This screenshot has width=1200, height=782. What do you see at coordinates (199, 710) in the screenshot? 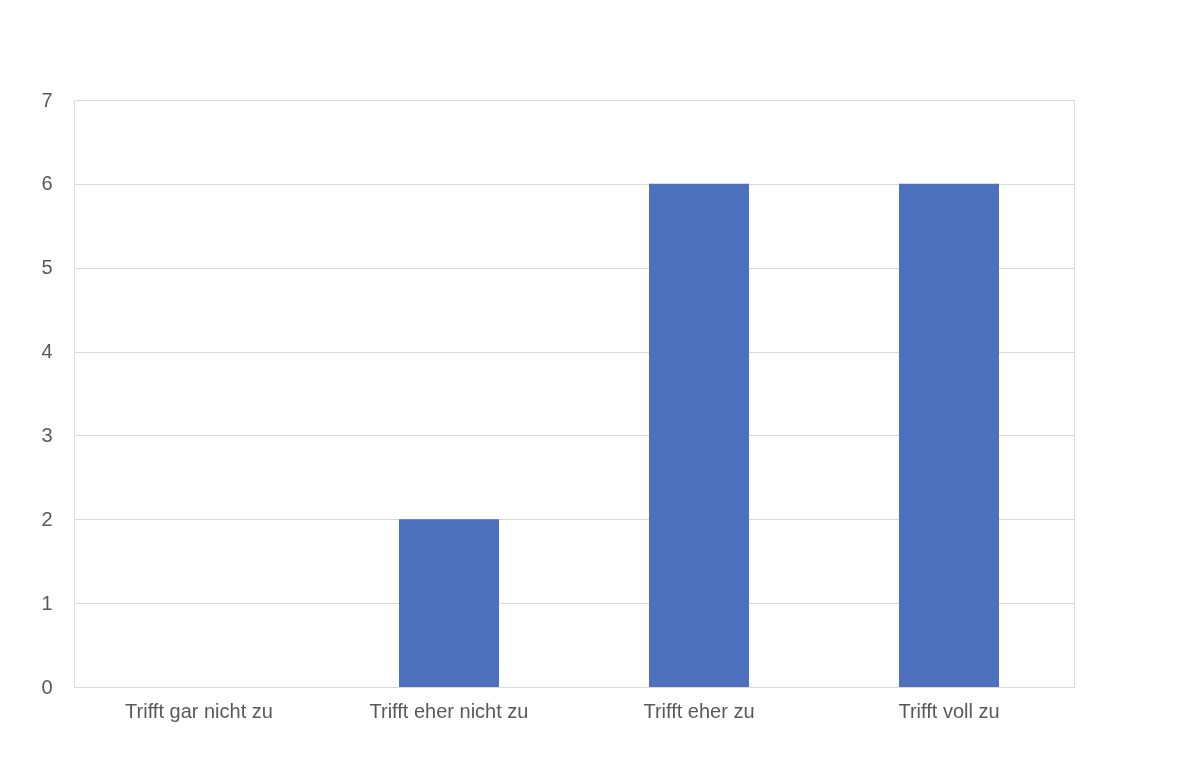
I see `x-tick-label: Trifft gar nicht zu` at bounding box center [199, 710].